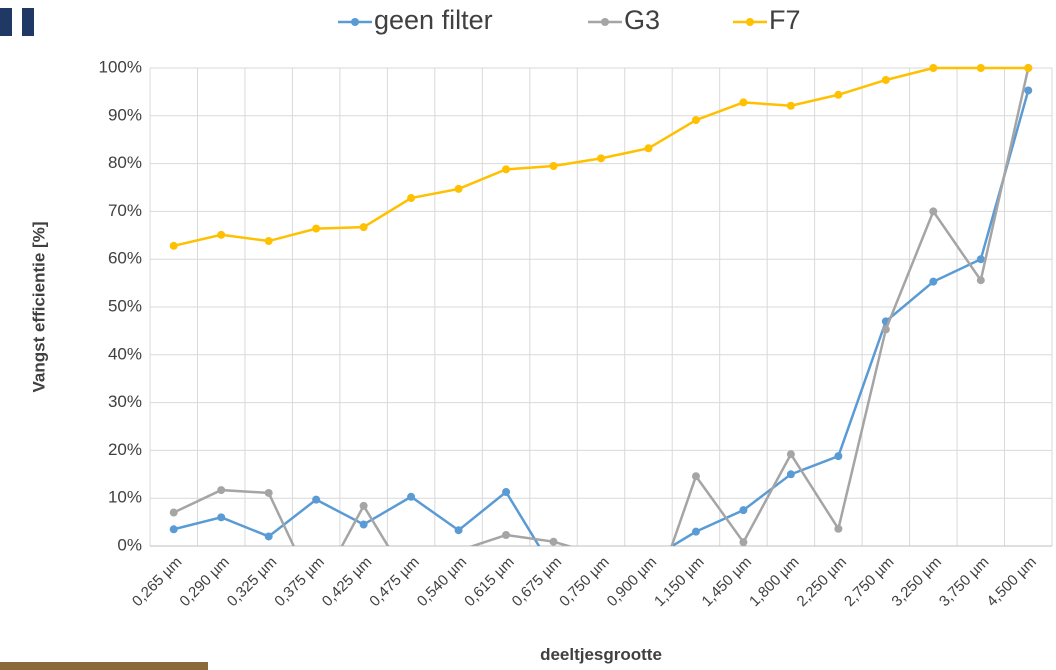 The width and height of the screenshot is (1056, 670). Describe the element at coordinates (125, 353) in the screenshot. I see `y-tick-label: 40%` at that location.